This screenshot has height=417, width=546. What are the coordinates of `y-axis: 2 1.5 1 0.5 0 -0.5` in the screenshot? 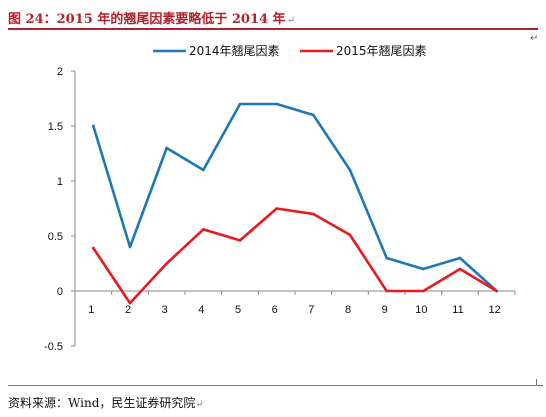 It's located at (60, 209).